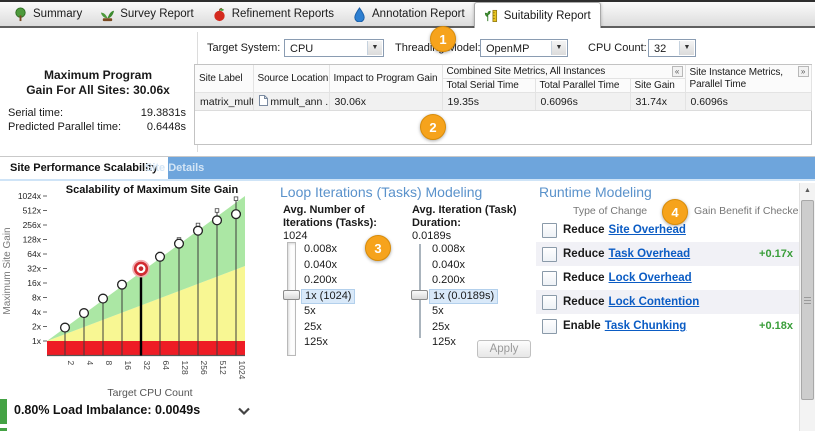 The image size is (815, 431). What do you see at coordinates (583, 85) in the screenshot?
I see `col-header-total-parallel-time: Total Parallel Time` at bounding box center [583, 85].